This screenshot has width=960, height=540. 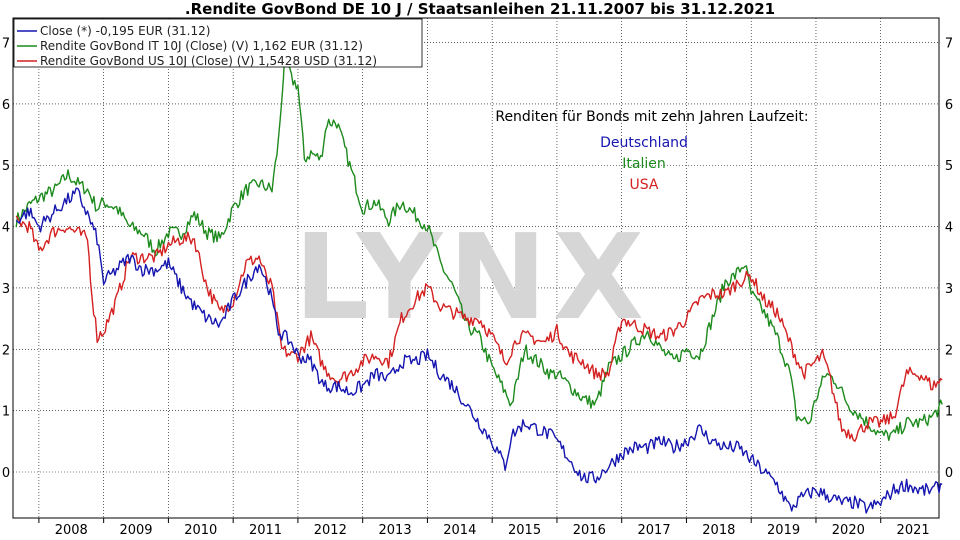 What do you see at coordinates (6, 412) in the screenshot?
I see `y-tick-label-left: 1` at bounding box center [6, 412].